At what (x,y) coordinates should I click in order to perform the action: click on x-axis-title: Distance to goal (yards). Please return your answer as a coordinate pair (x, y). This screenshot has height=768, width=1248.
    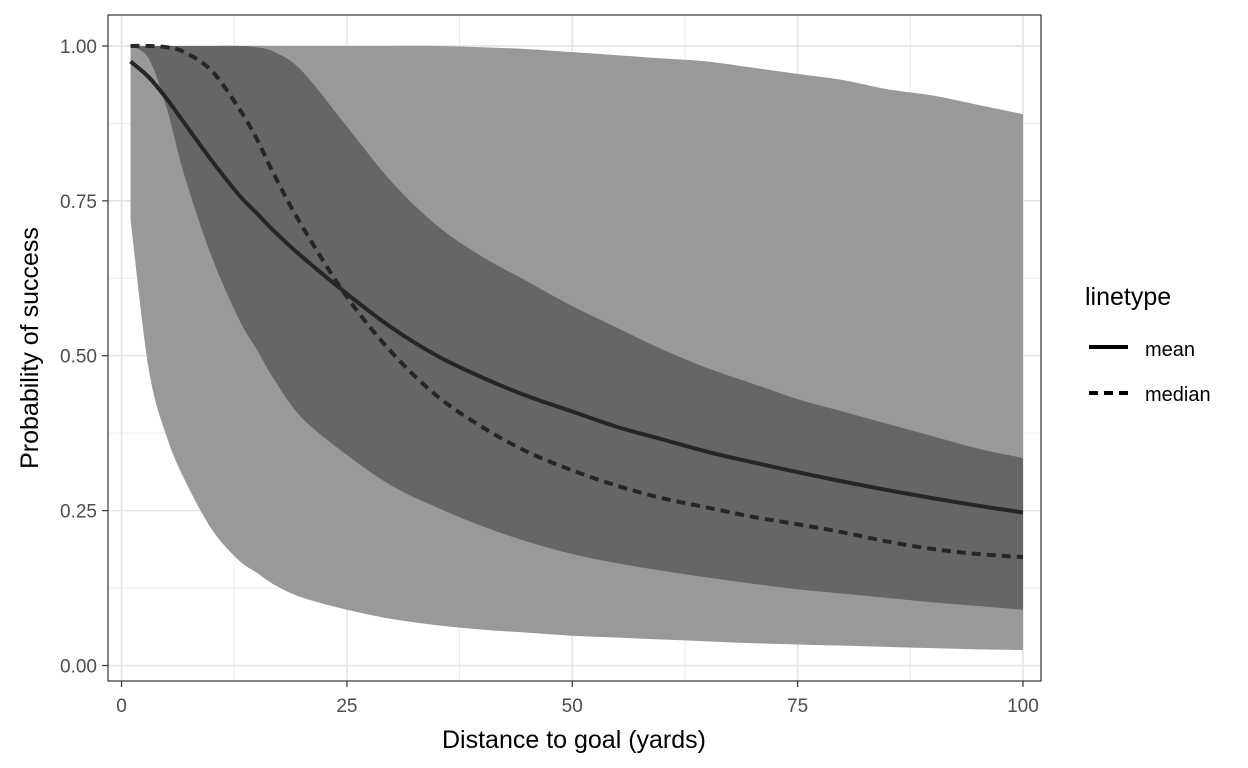
    Looking at the image, I should click on (574, 740).